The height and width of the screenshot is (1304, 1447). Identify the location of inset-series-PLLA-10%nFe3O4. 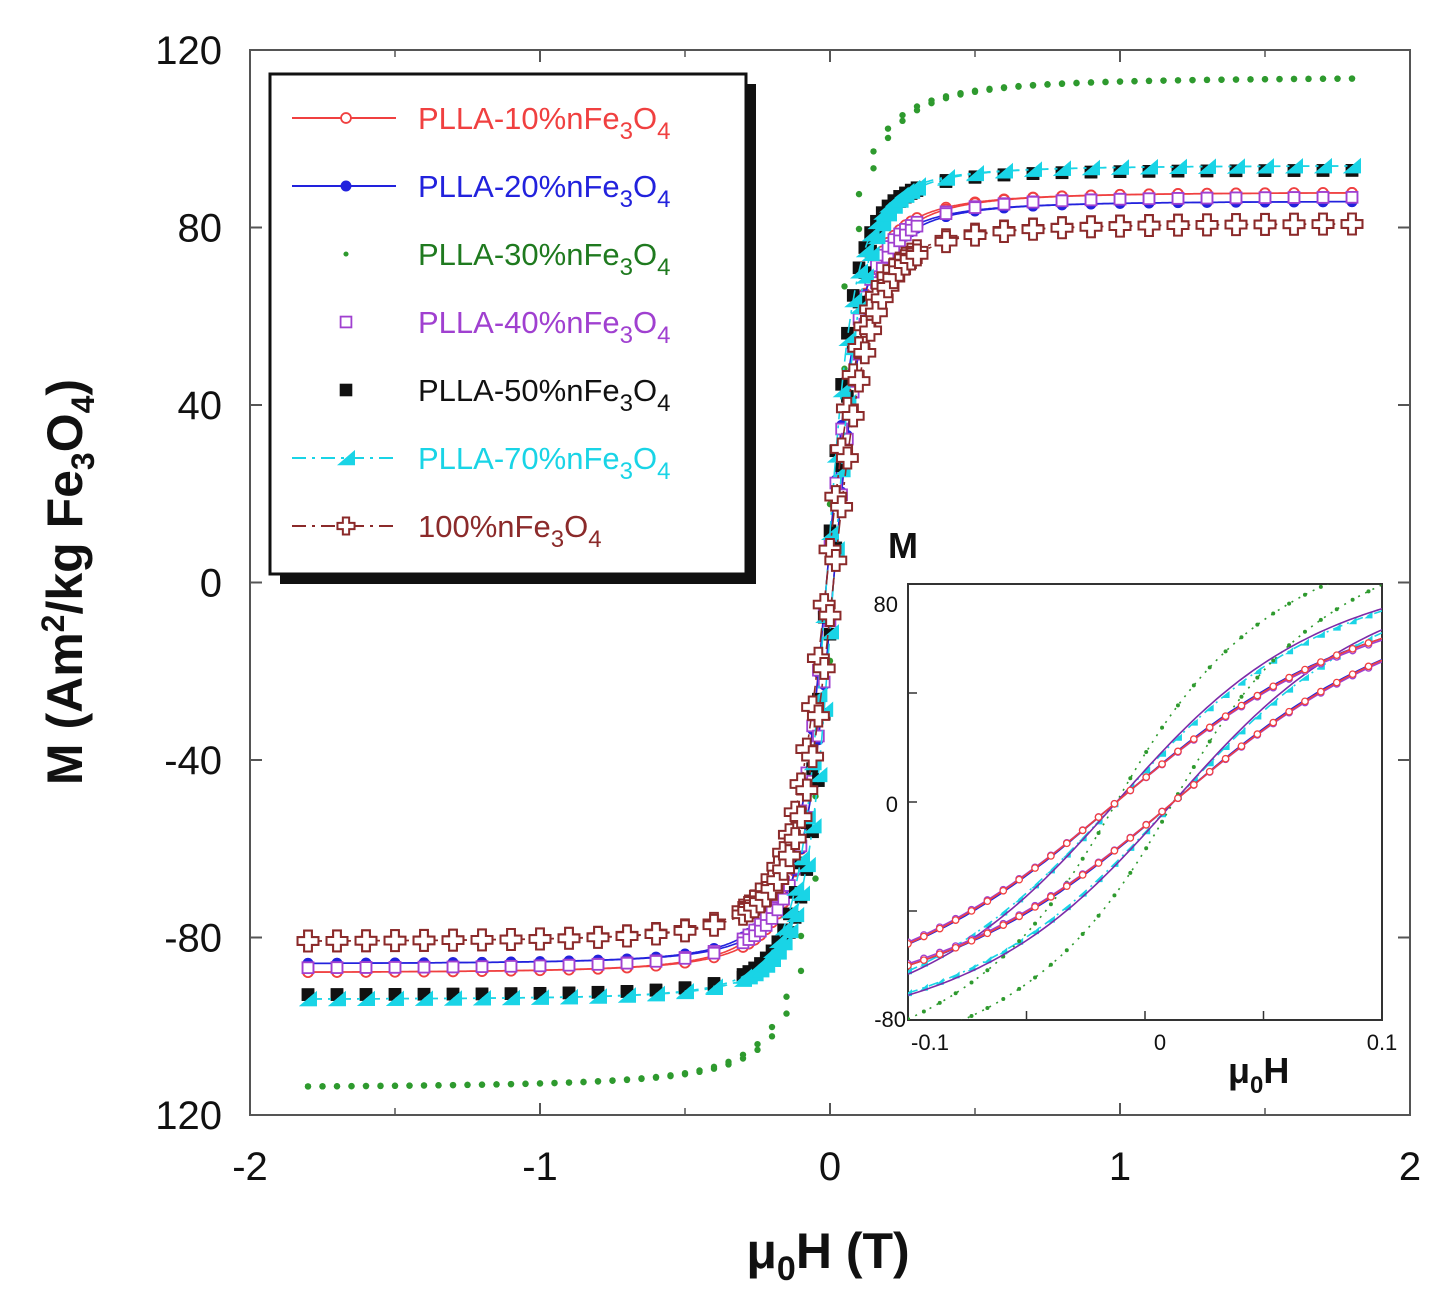
(1145, 803).